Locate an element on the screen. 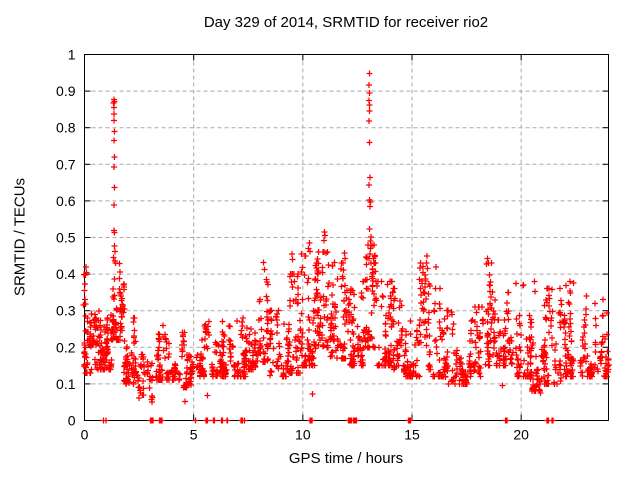 This screenshot has height=480, width=640. y-tick-label: 0.9 is located at coordinates (66, 91).